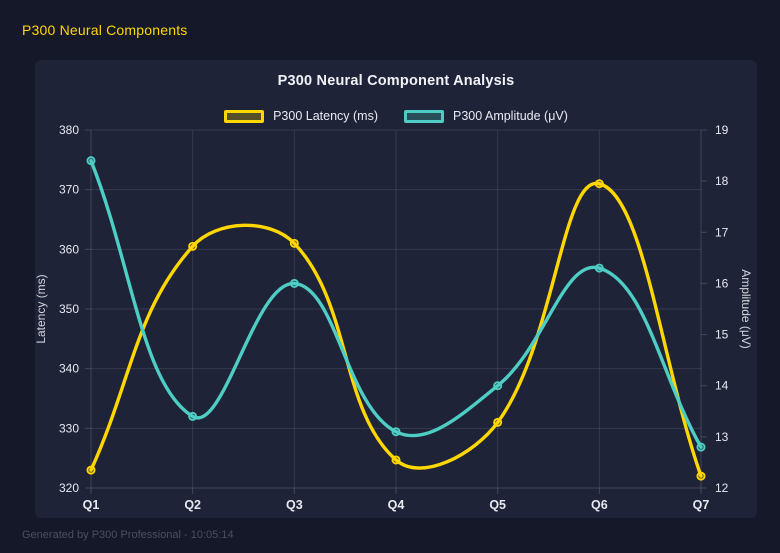 The image size is (780, 553). I want to click on y-tick-label-right: 12, so click(722, 488).